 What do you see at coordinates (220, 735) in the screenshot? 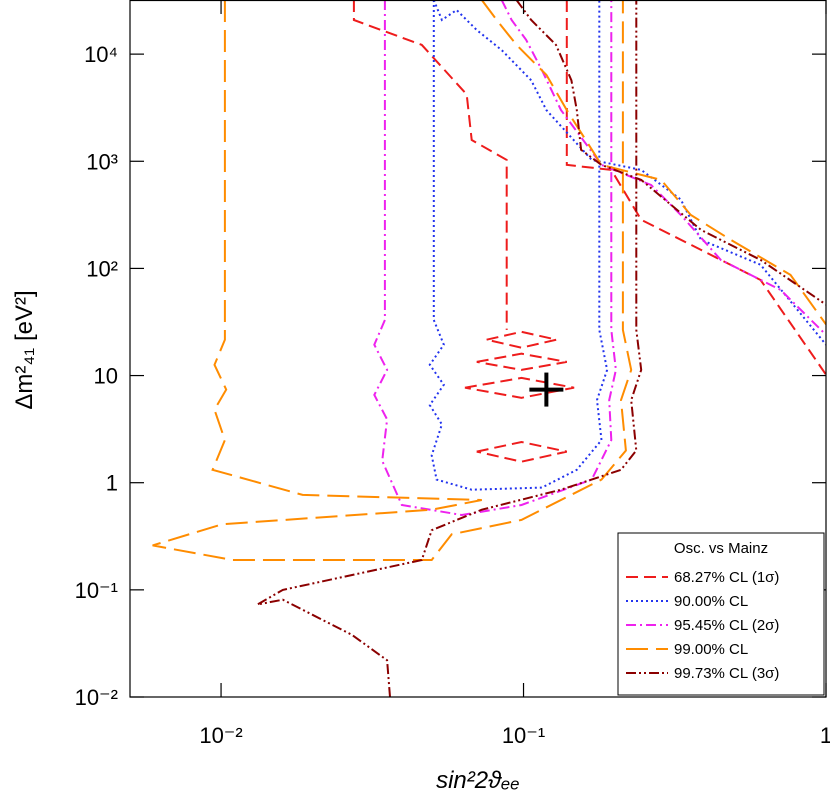
I see `x-tick-label: 10⁻²` at bounding box center [220, 735].